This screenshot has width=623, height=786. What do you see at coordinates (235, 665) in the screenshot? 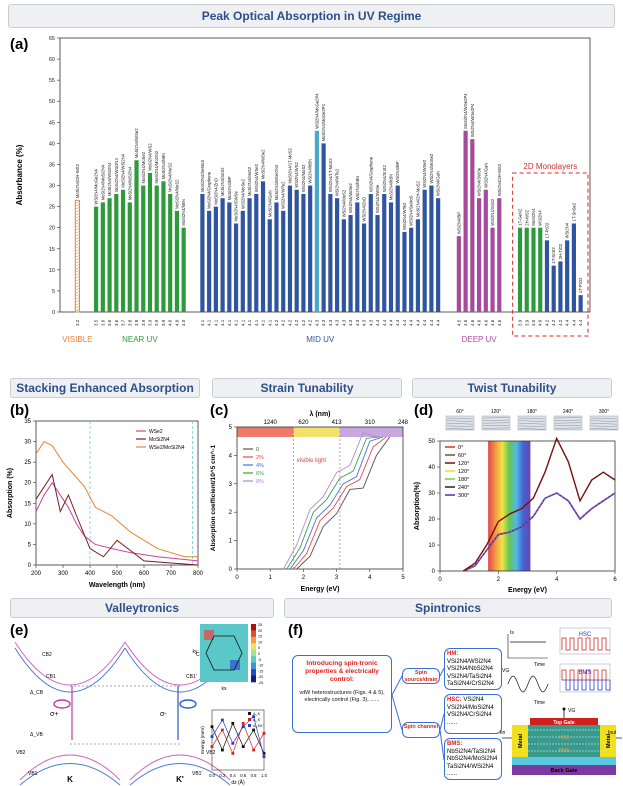
I see `k-map-coldspot` at bounding box center [235, 665].